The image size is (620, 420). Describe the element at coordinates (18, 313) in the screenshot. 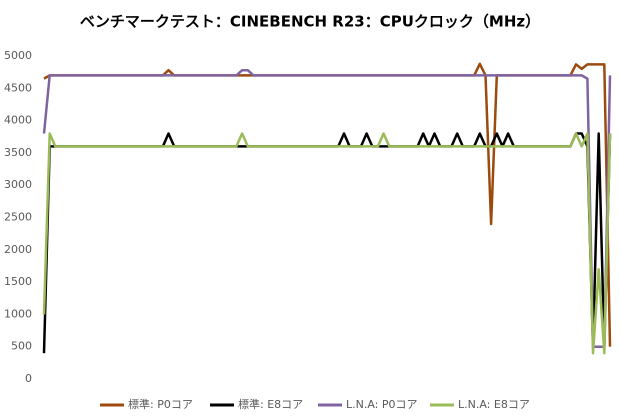

I see `y-tick-label: 1000` at that location.